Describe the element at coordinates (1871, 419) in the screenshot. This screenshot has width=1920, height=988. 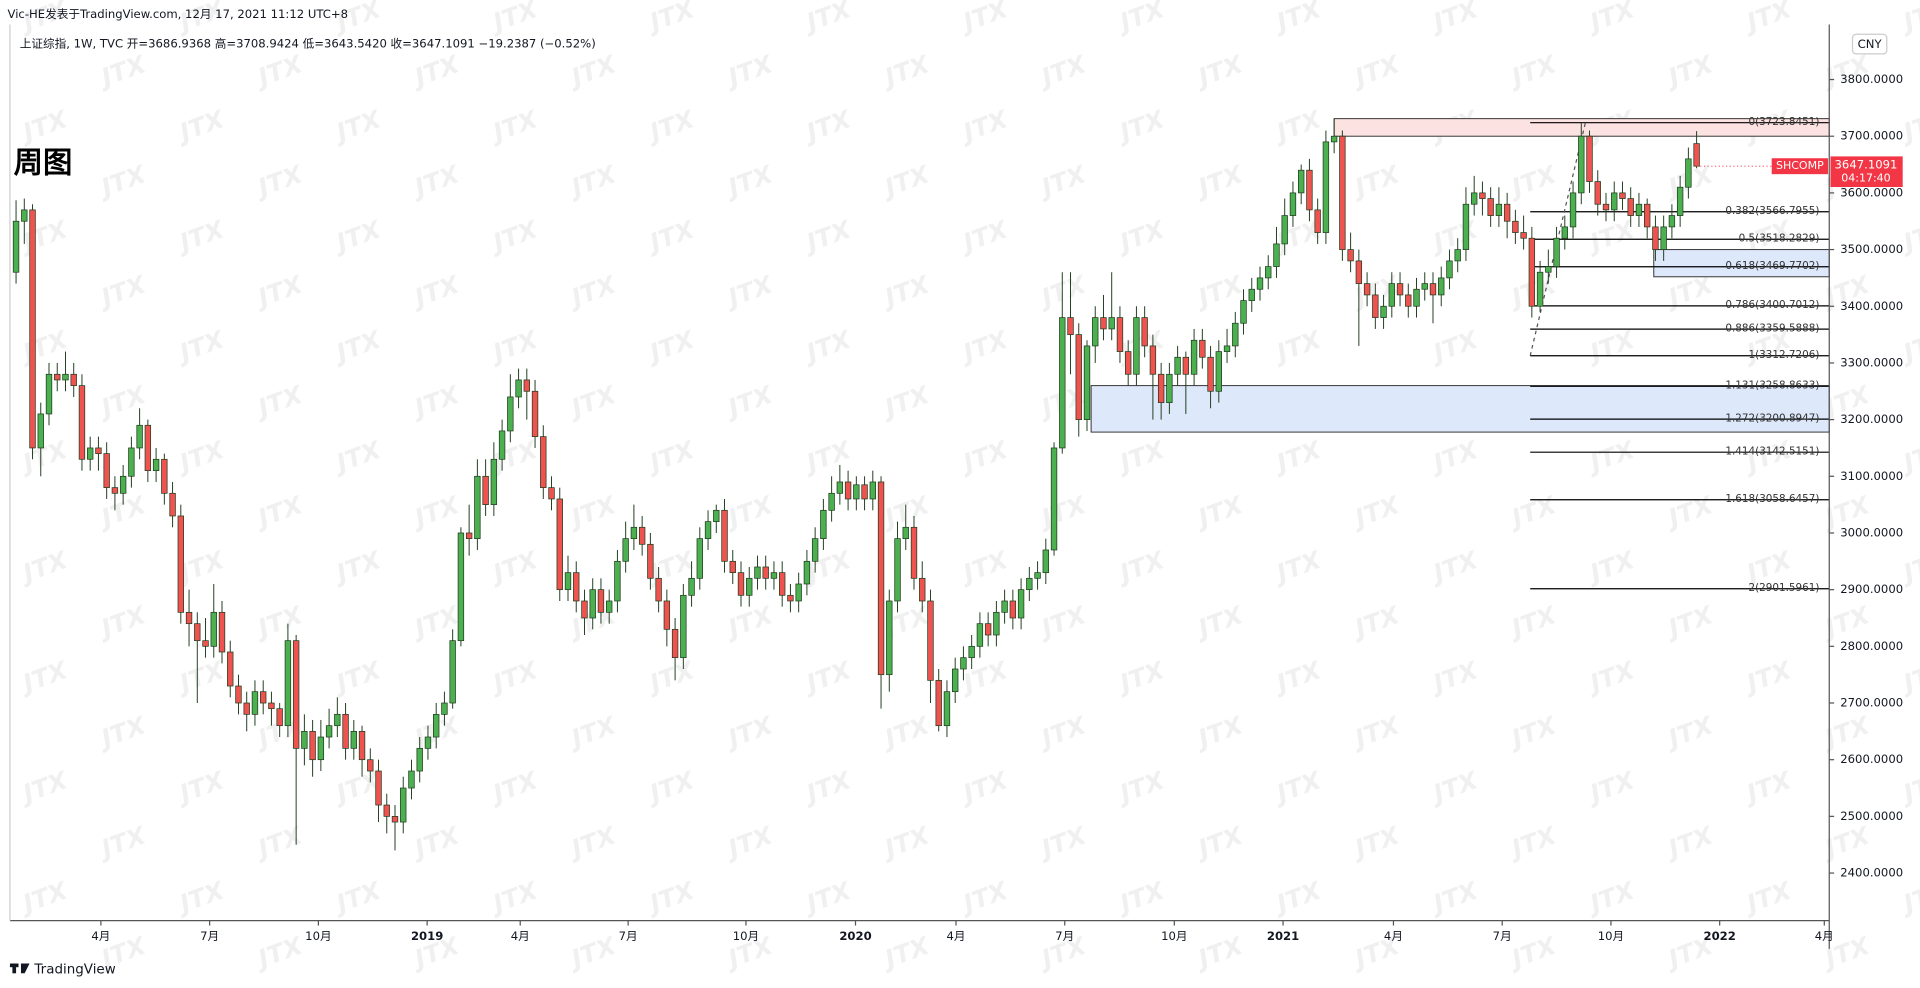
I see `y-tick-label: 3200.0000` at that location.